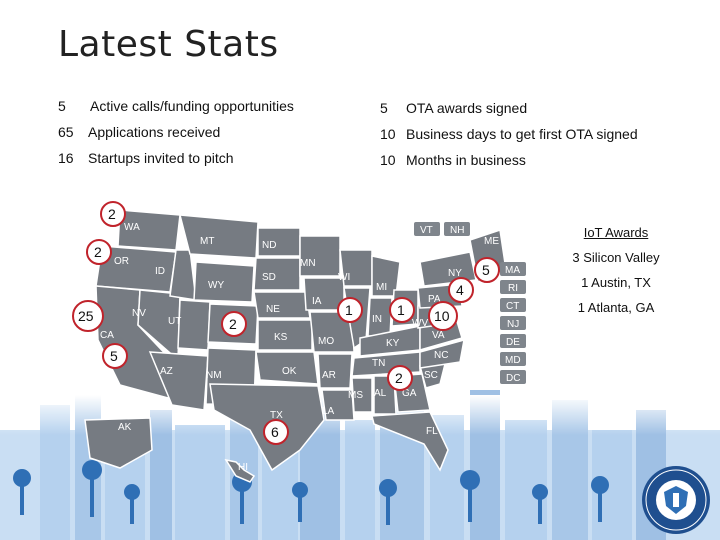 The height and width of the screenshot is (540, 720). I want to click on iot-awards-heading: IoT Awards, so click(616, 232).